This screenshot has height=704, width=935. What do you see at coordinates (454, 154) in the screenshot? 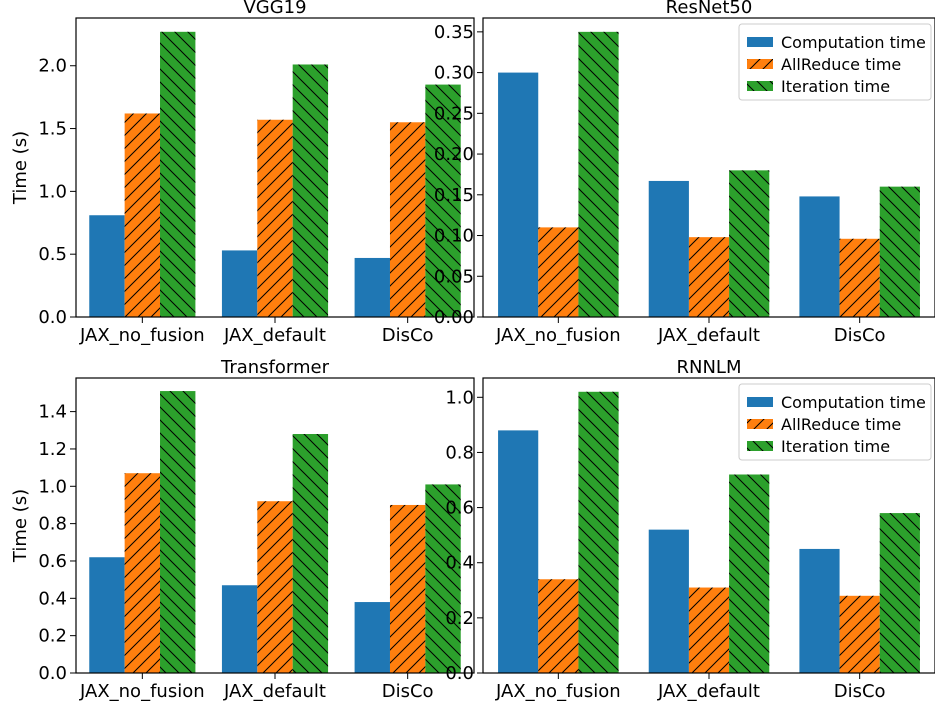
I see `y-tick-label: 0.20` at bounding box center [454, 154].